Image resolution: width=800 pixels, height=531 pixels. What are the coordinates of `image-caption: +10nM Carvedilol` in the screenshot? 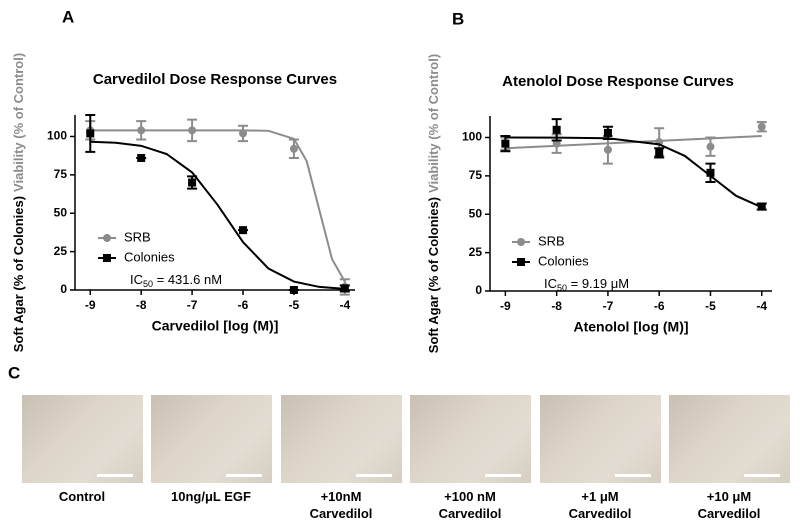 It's located at (341, 505).